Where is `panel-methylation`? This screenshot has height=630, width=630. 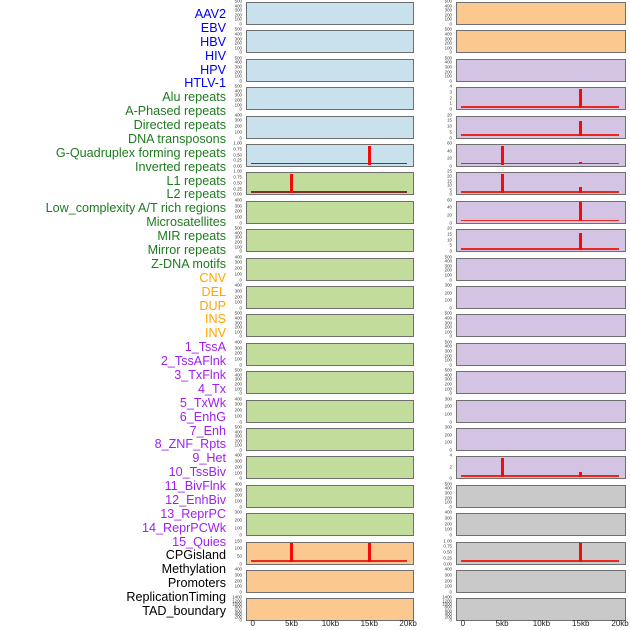 panel-methylation is located at coordinates (541, 525).